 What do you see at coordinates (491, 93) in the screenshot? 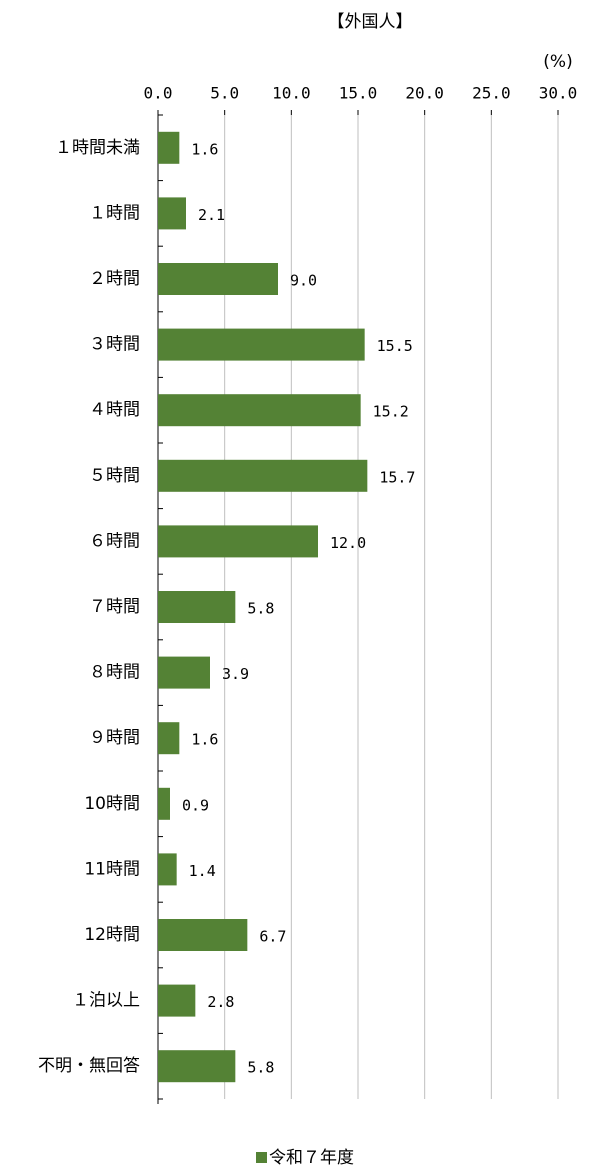
I see `x-tick-label: 25.0` at bounding box center [491, 93].